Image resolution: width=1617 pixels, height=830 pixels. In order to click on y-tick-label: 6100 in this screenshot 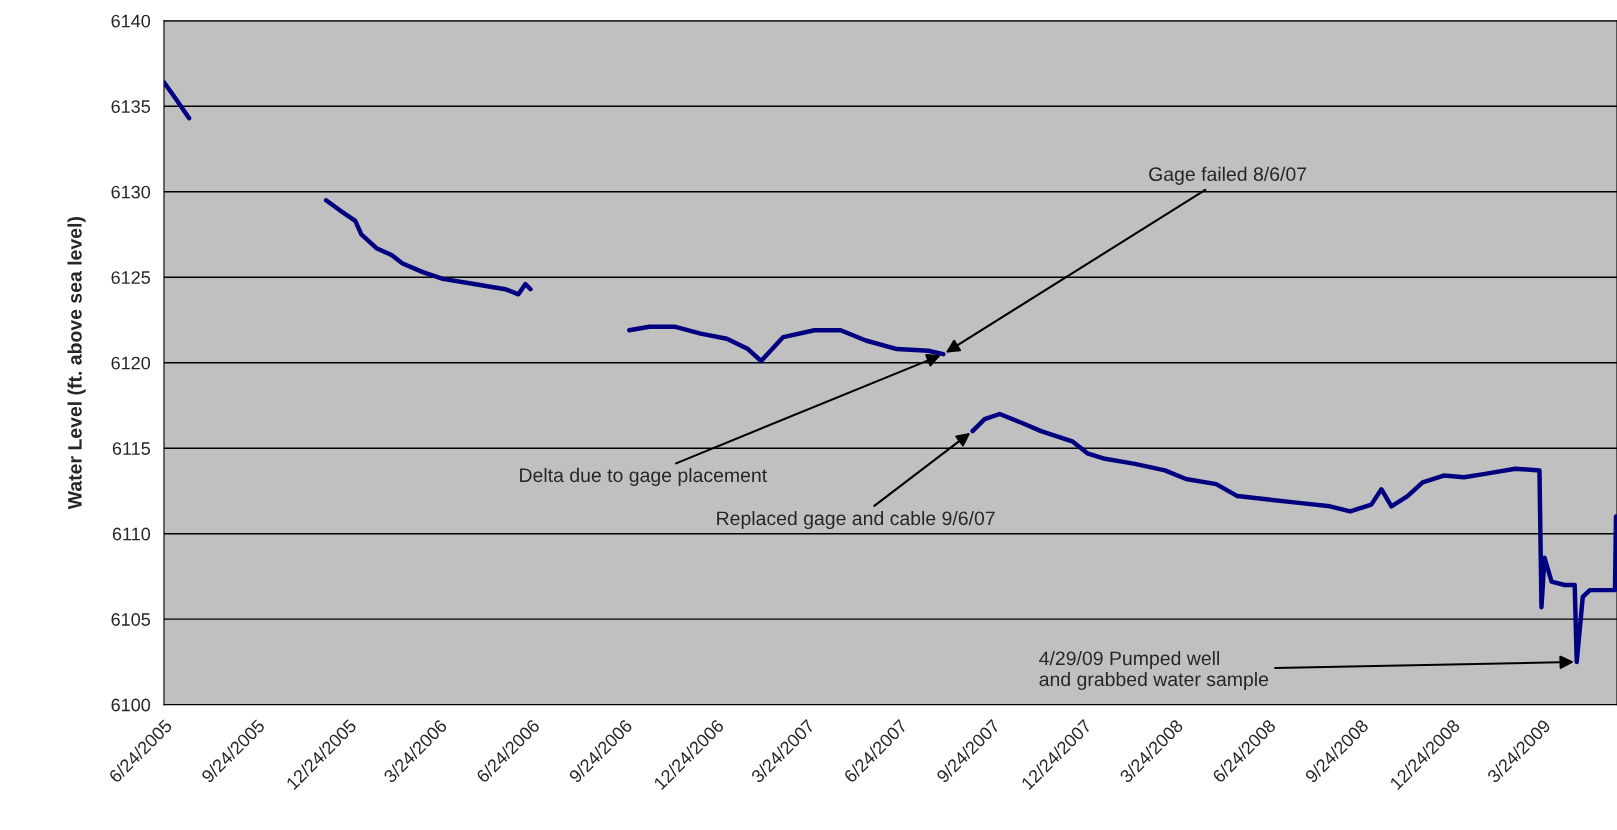, I will do `click(131, 705)`.